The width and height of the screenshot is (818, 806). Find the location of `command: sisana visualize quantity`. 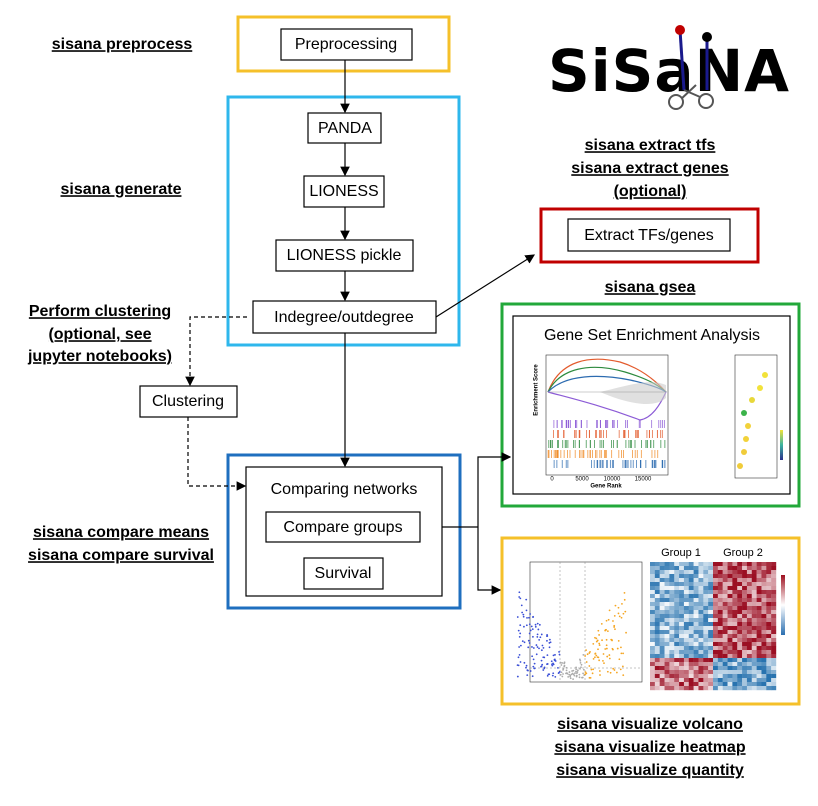

command: sisana visualize quantity is located at coordinates (650, 770).